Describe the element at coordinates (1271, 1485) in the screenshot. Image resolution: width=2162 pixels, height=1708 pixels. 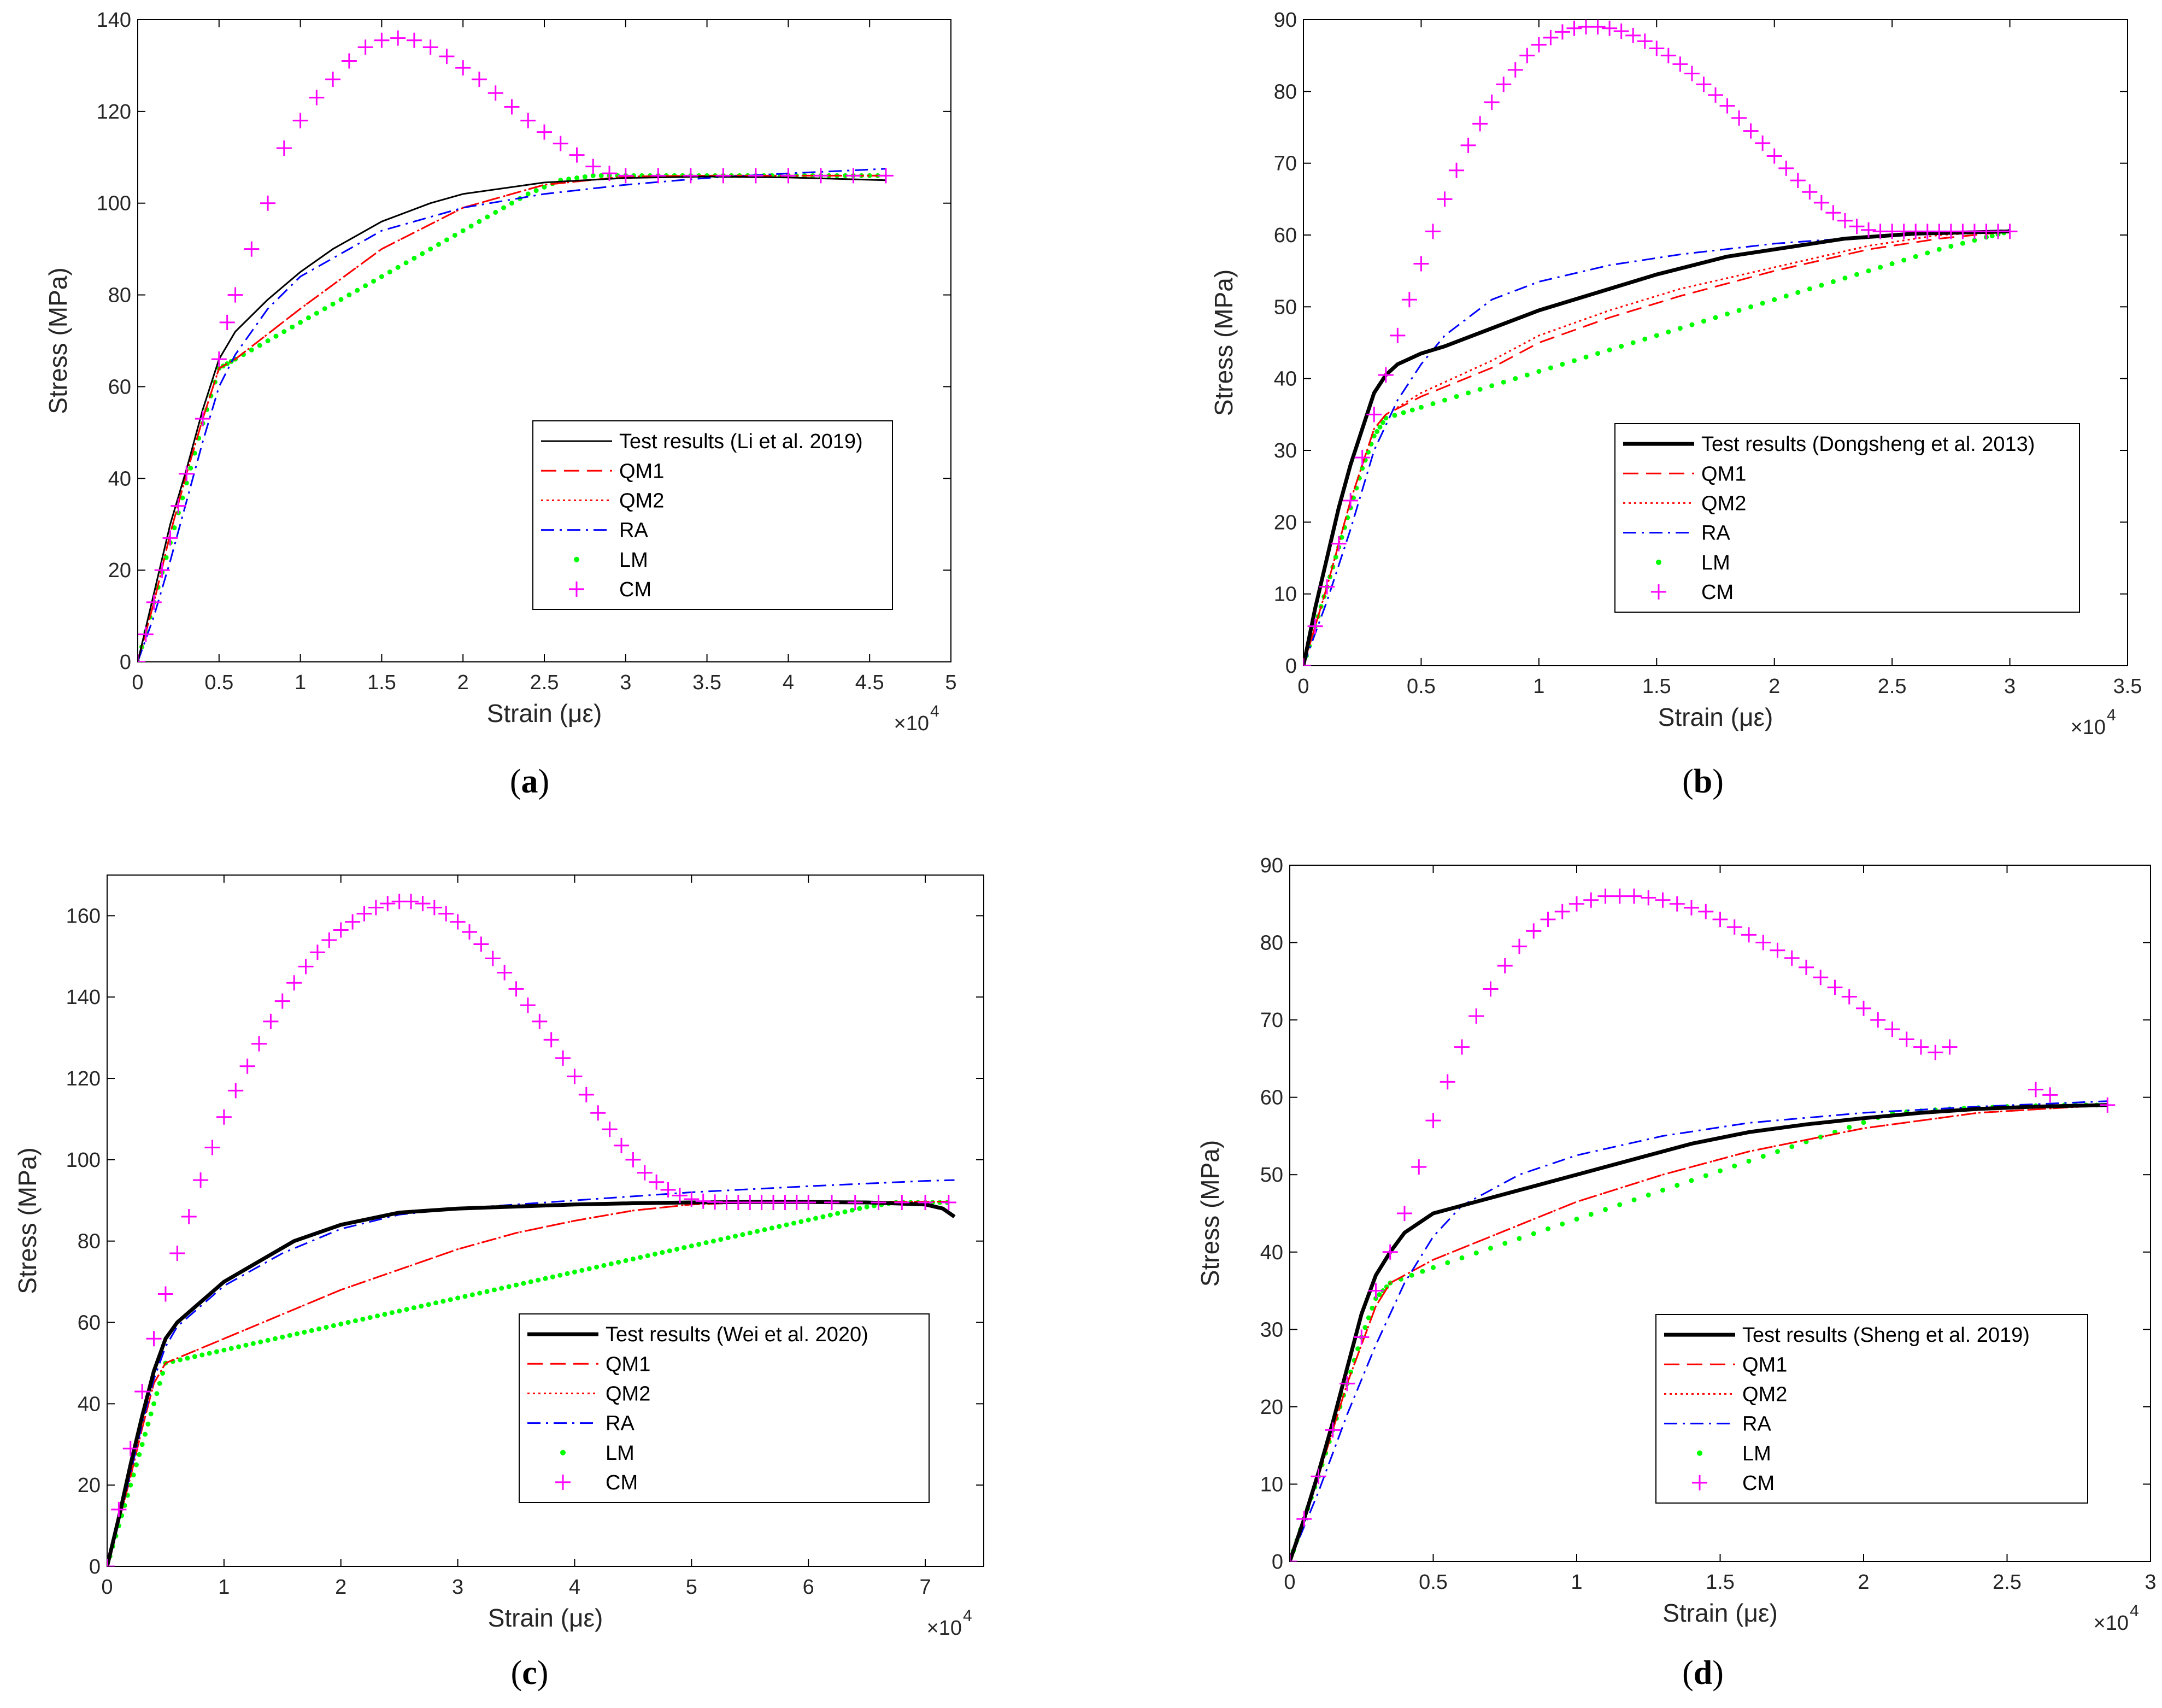
I see `y-tick-label: 10` at that location.